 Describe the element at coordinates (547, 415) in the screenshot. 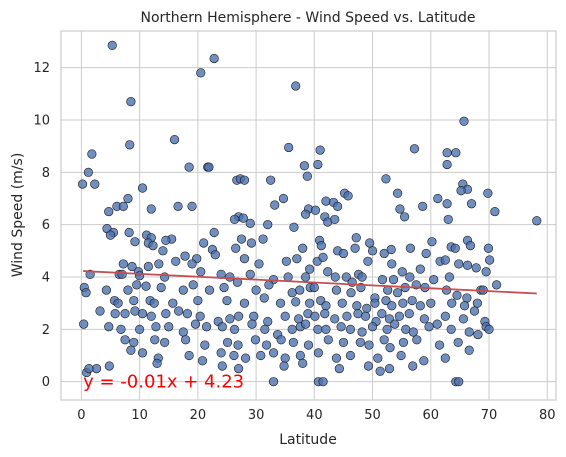

I see `x-tick-label: 80` at that location.